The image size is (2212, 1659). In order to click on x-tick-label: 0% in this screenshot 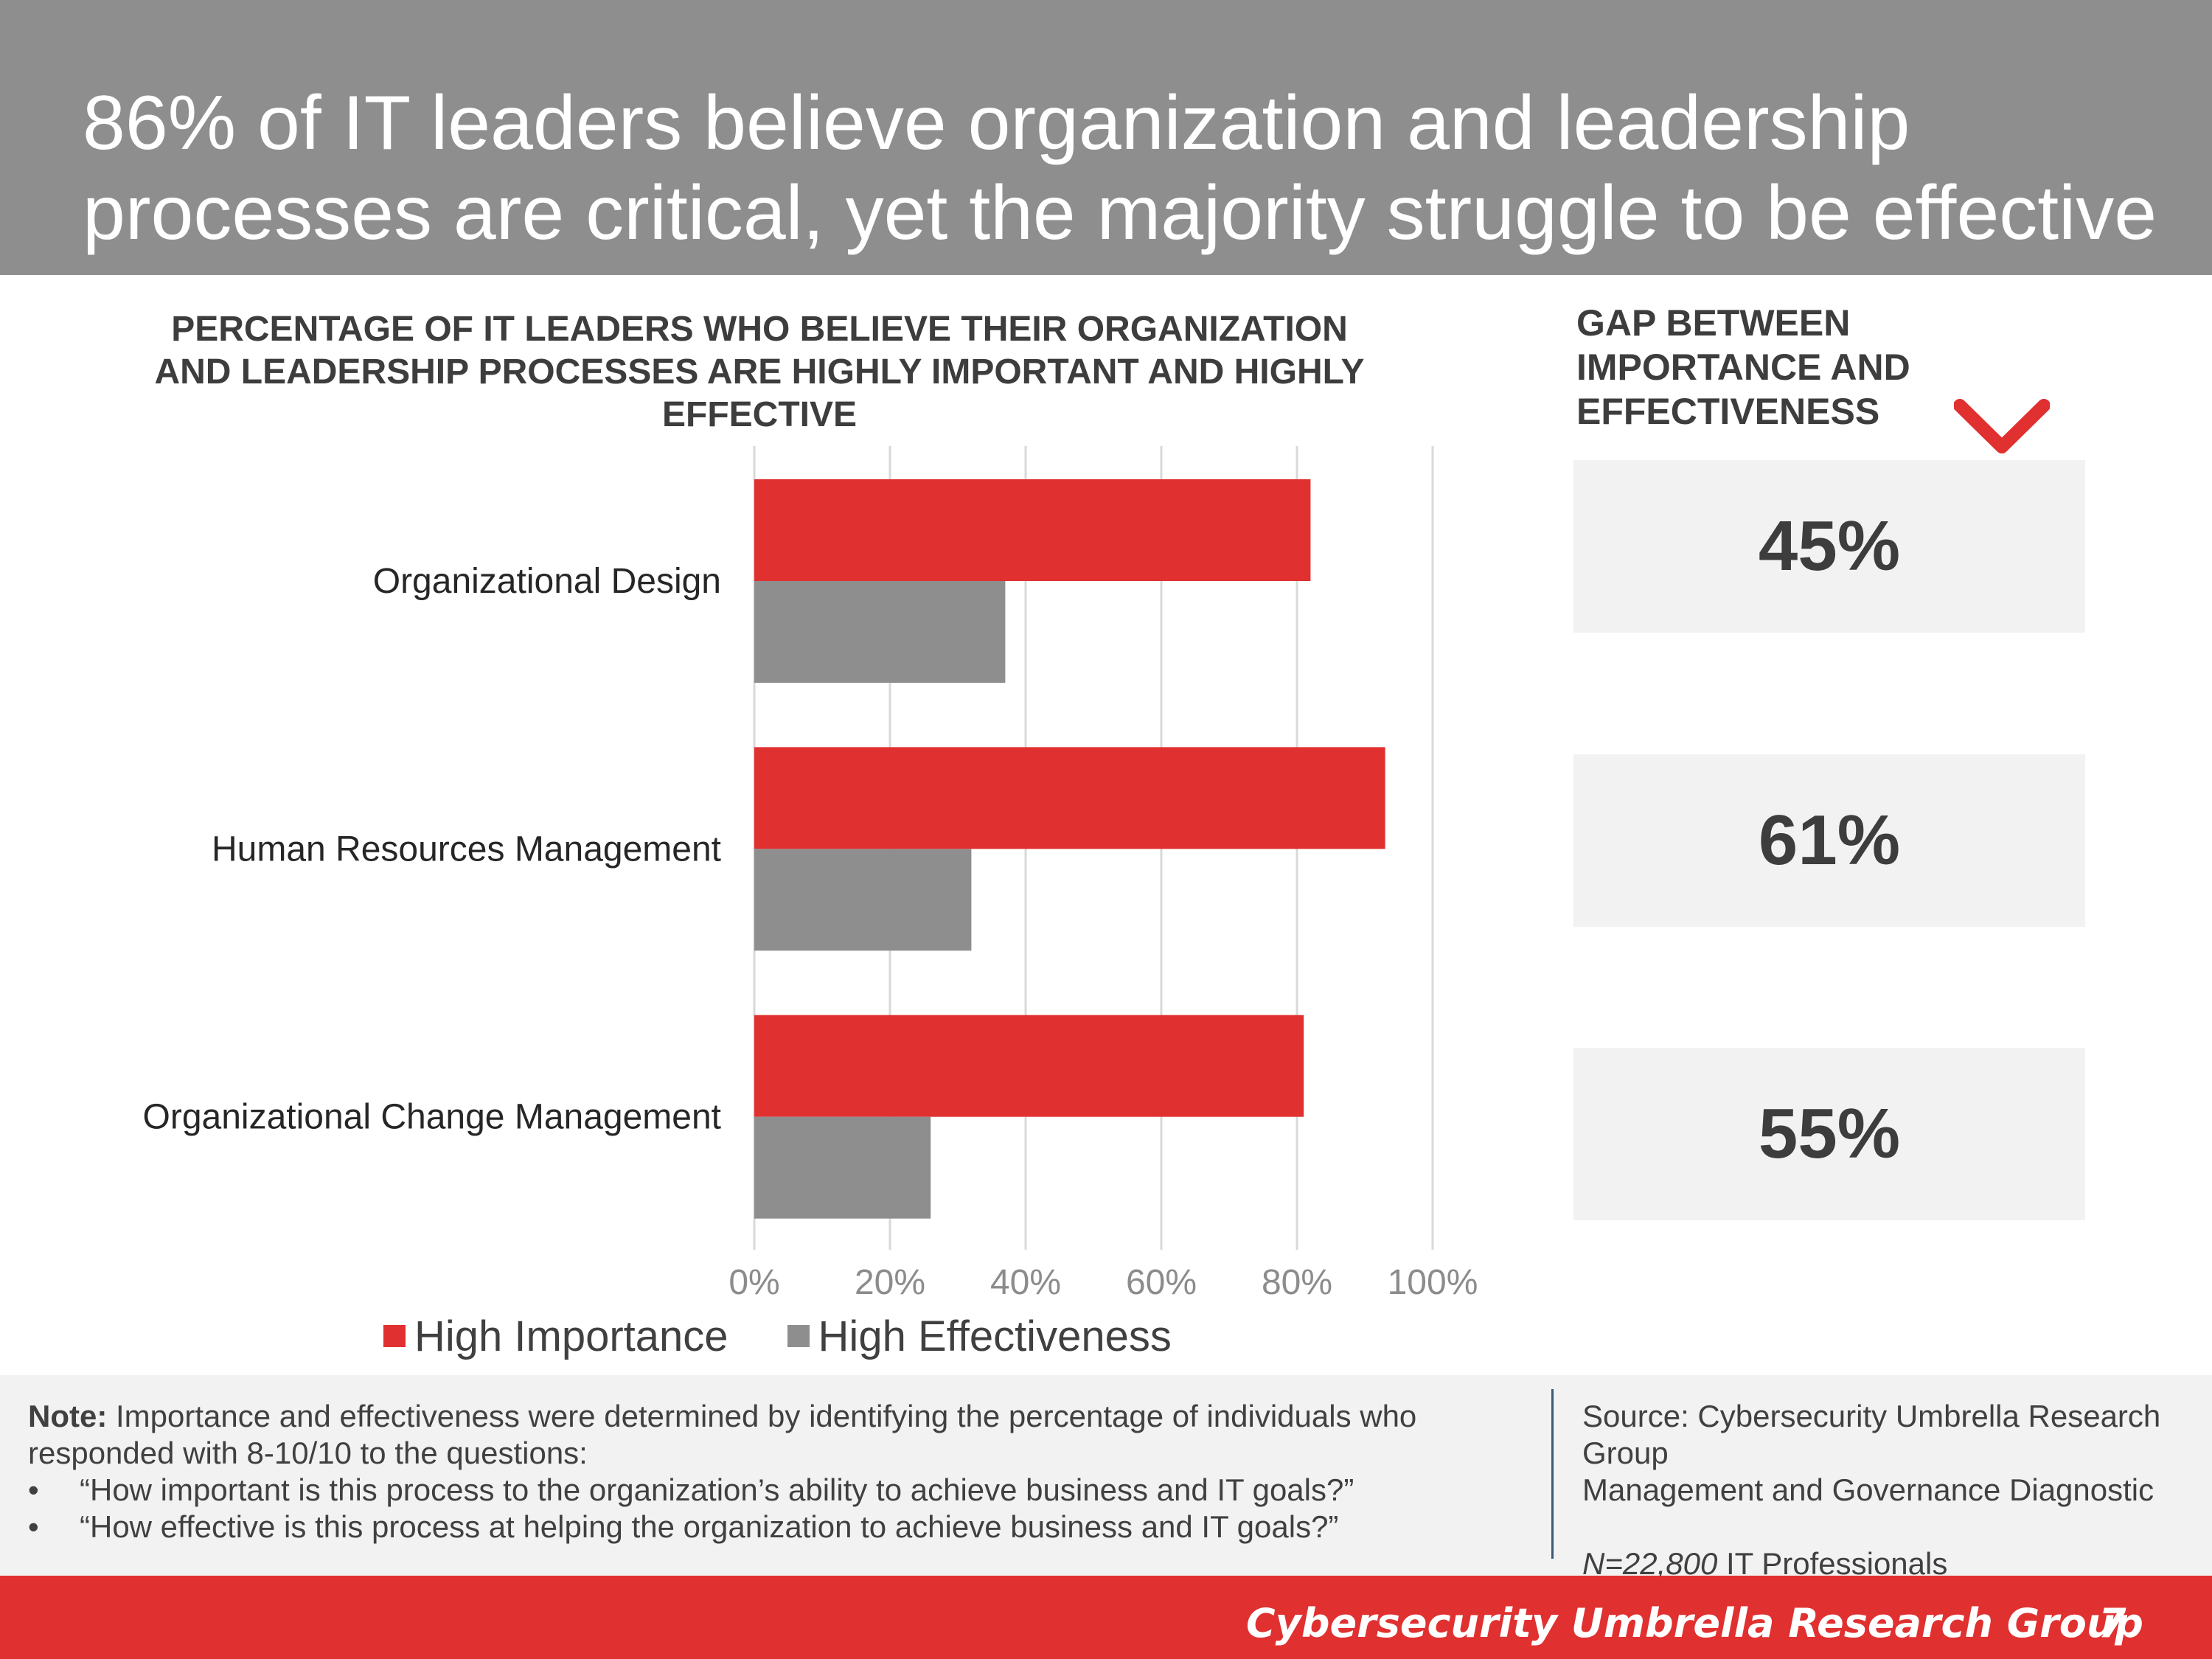, I will do `click(753, 1282)`.